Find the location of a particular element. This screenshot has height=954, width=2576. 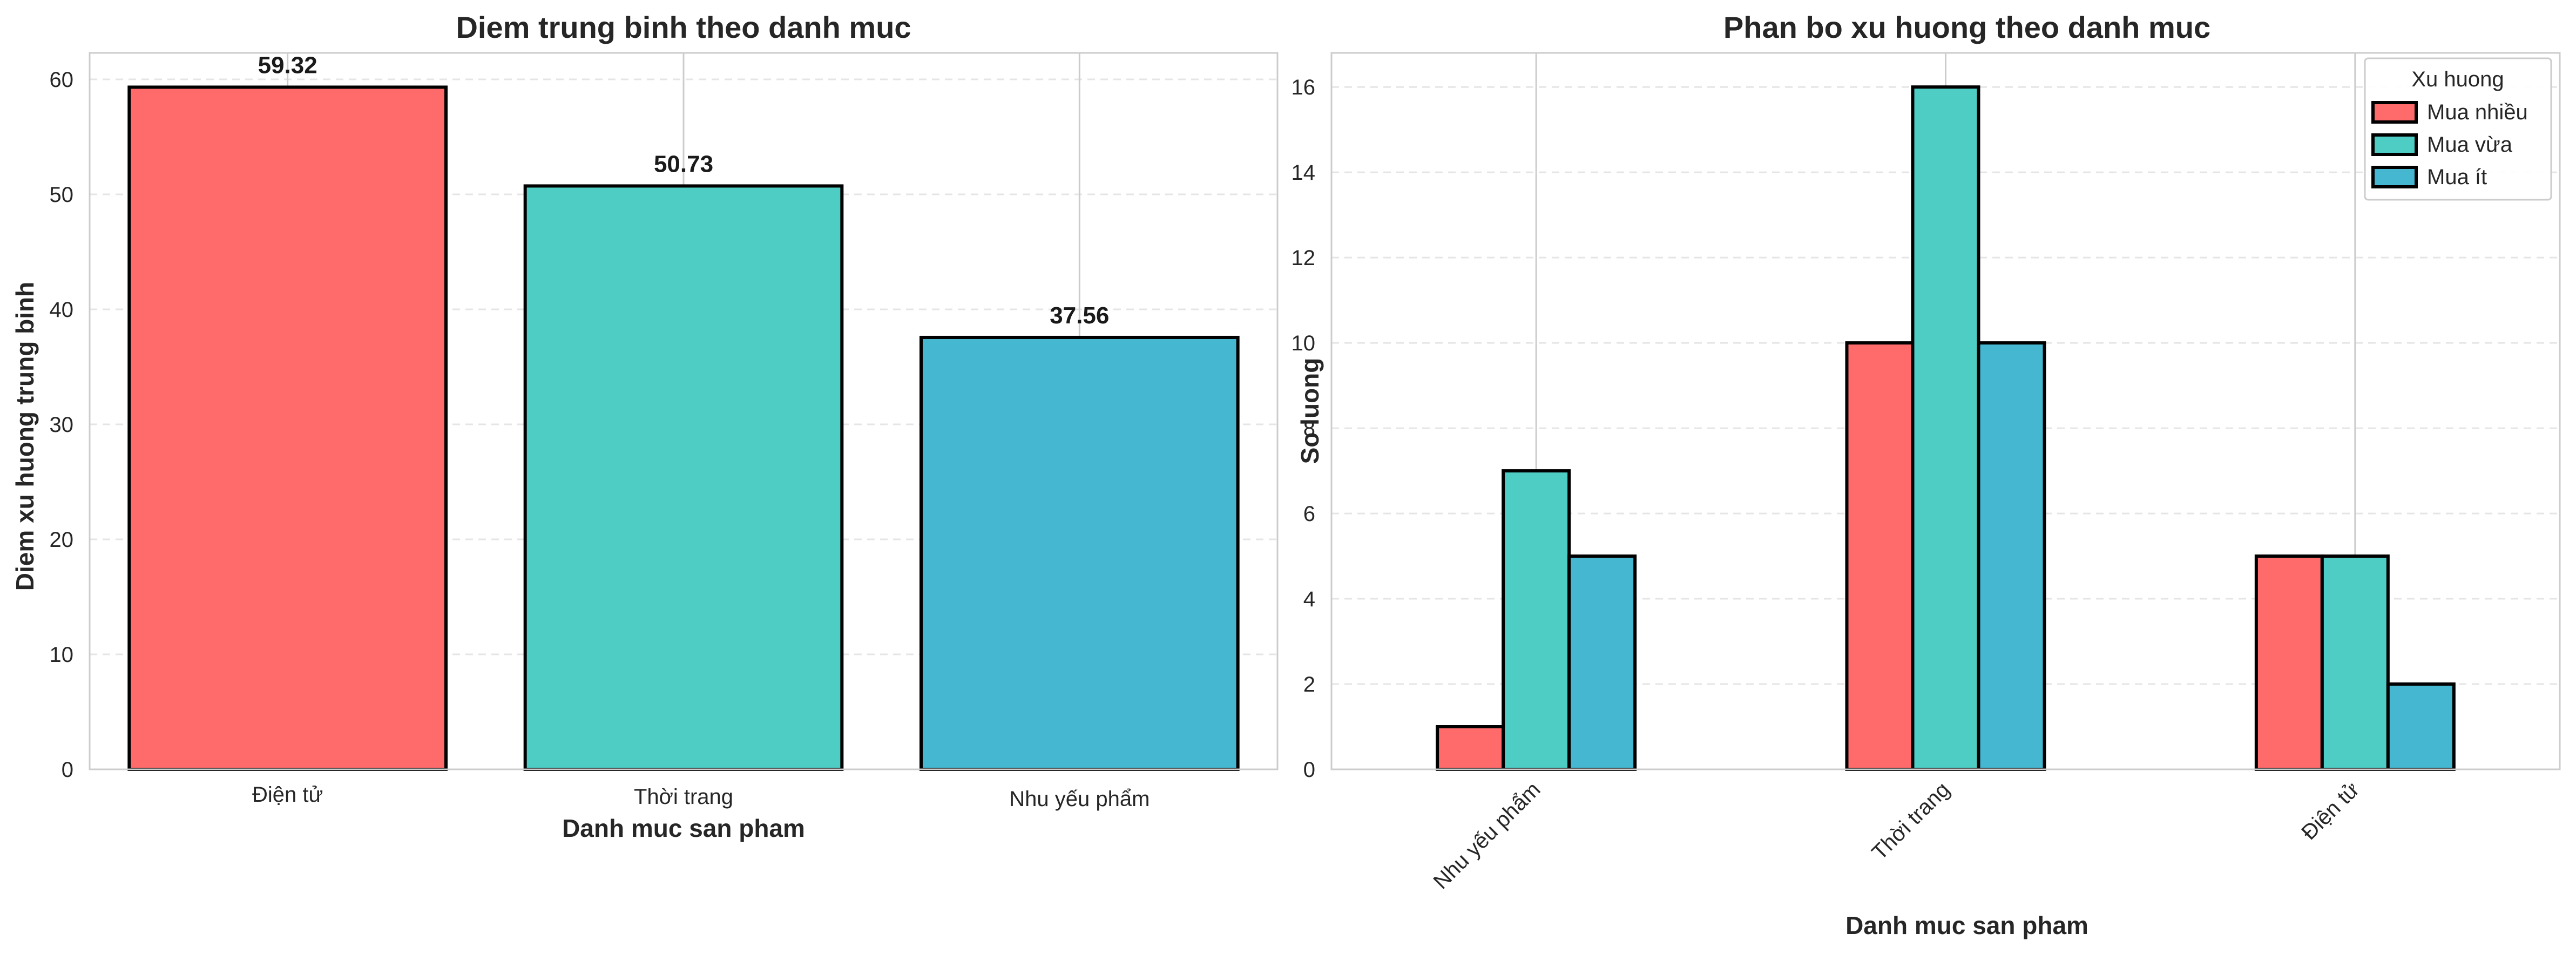

chart2-ytick-label: 10 is located at coordinates (1304, 343).